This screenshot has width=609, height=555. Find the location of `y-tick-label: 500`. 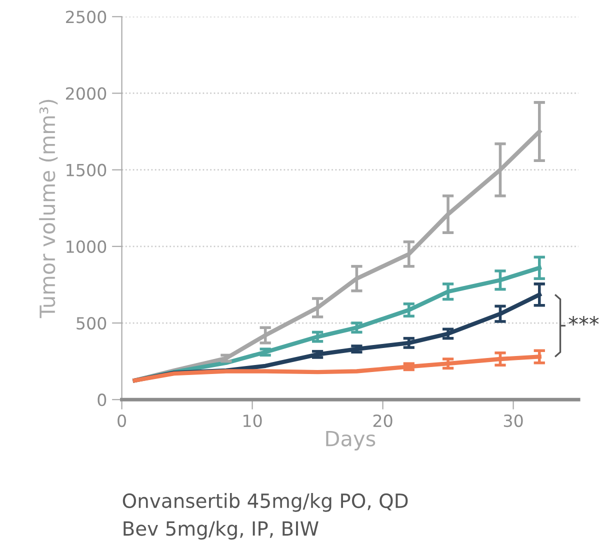

y-tick-label: 500 is located at coordinates (91, 323).